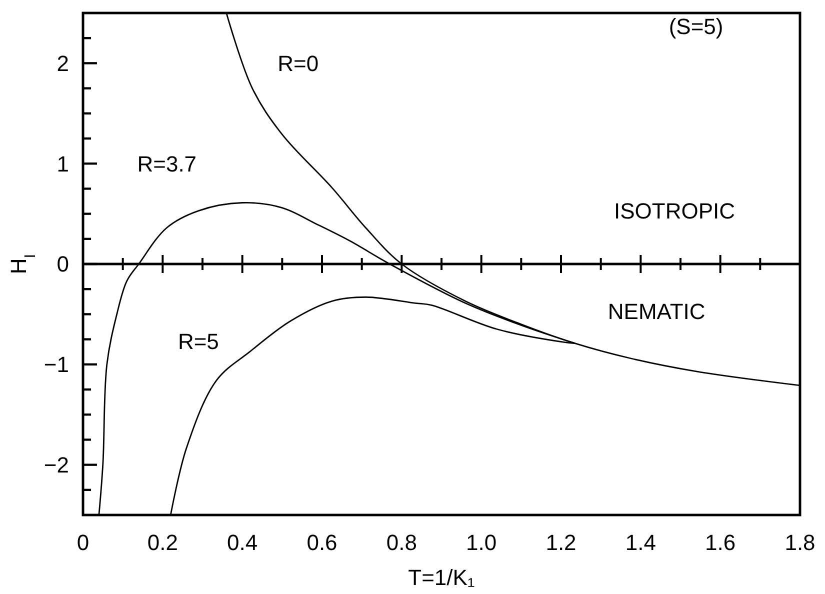 This screenshot has width=825, height=594. I want to click on x-axis-title: T=1/K₁, so click(441, 577).